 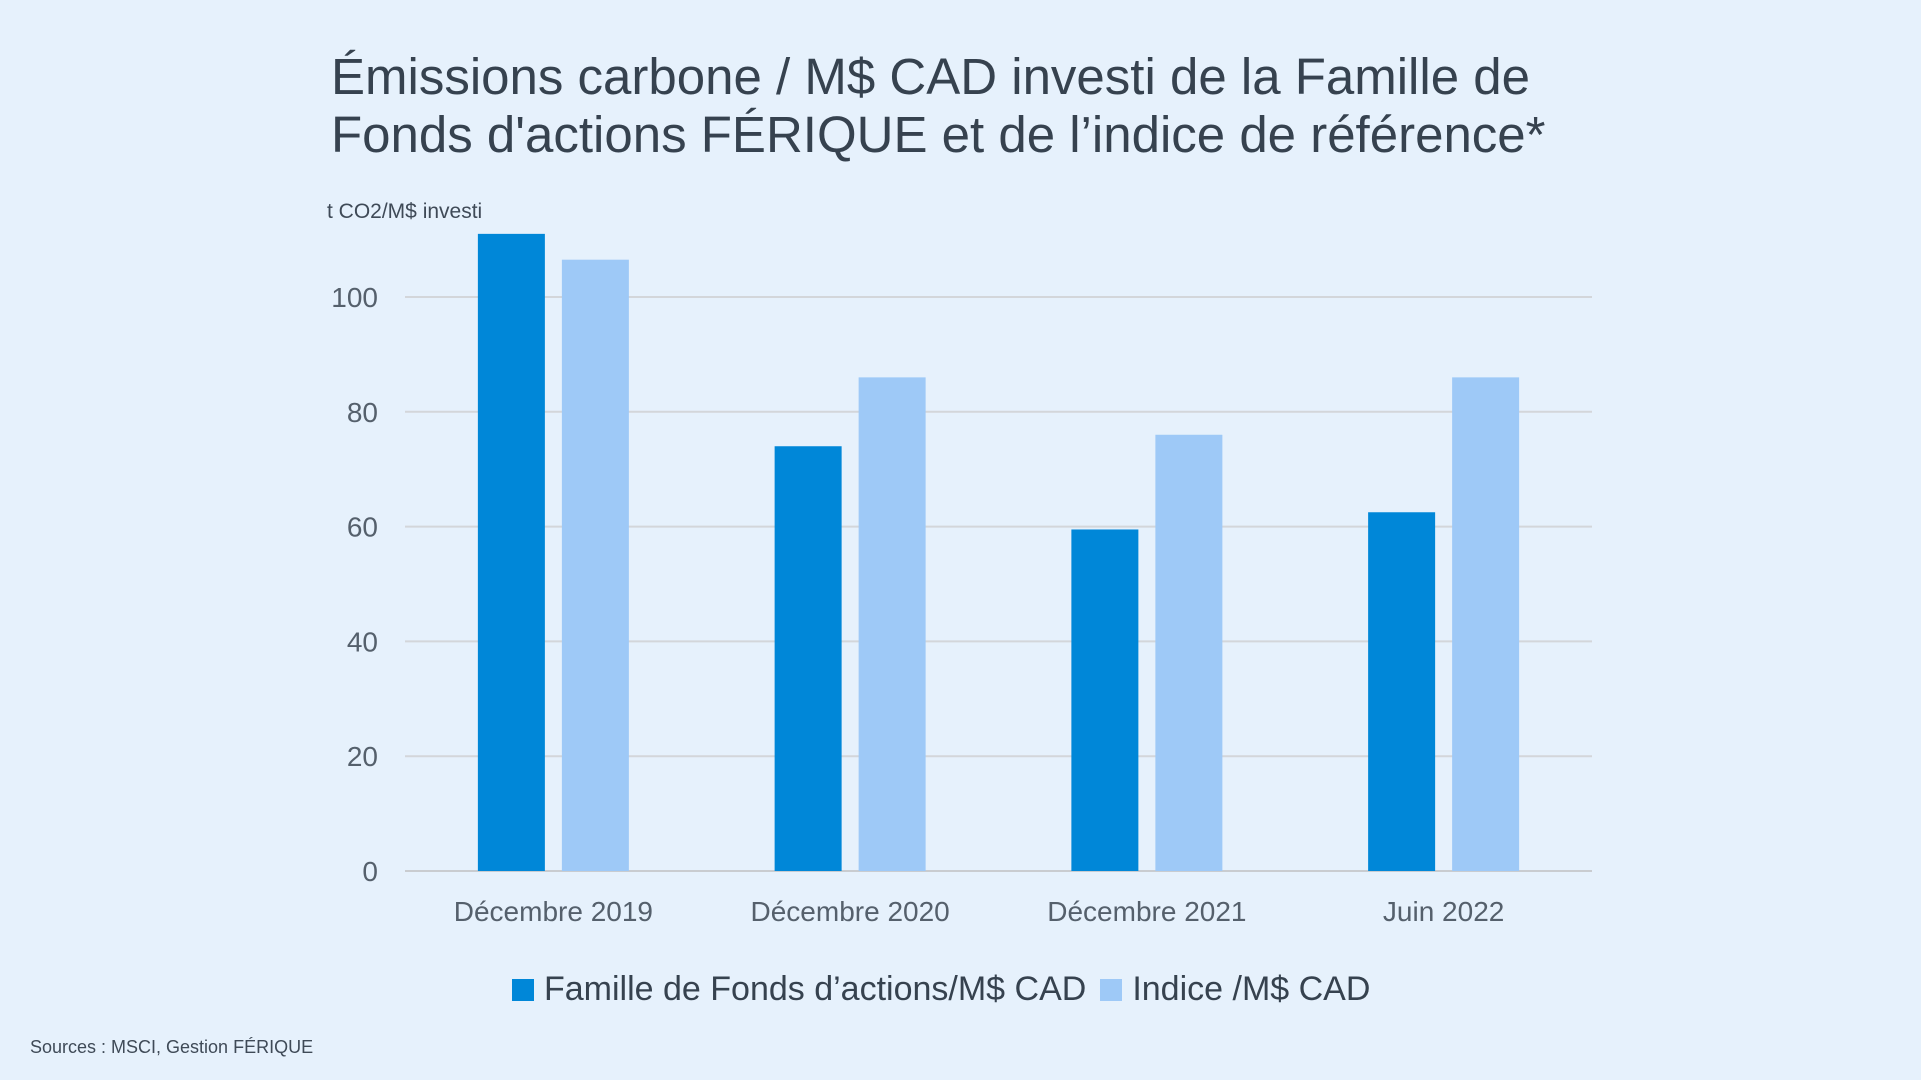 What do you see at coordinates (815, 989) in the screenshot?
I see `legend-label-fund: Famille de Fonds d’actions/M$ CAD` at bounding box center [815, 989].